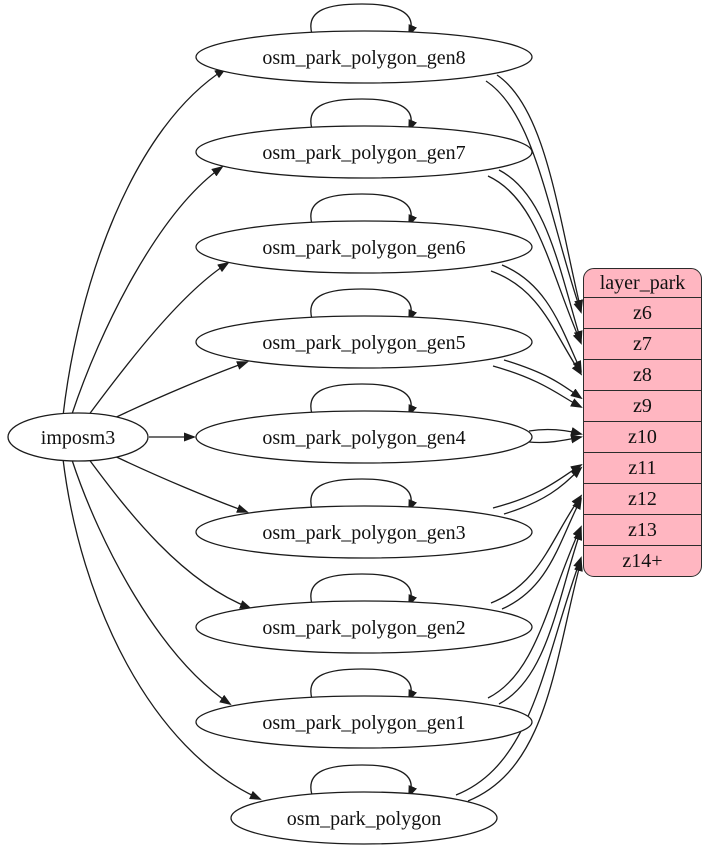 This screenshot has height=851, width=707. What do you see at coordinates (169, 533) in the screenshot?
I see `edge-imposm3-gen2` at bounding box center [169, 533].